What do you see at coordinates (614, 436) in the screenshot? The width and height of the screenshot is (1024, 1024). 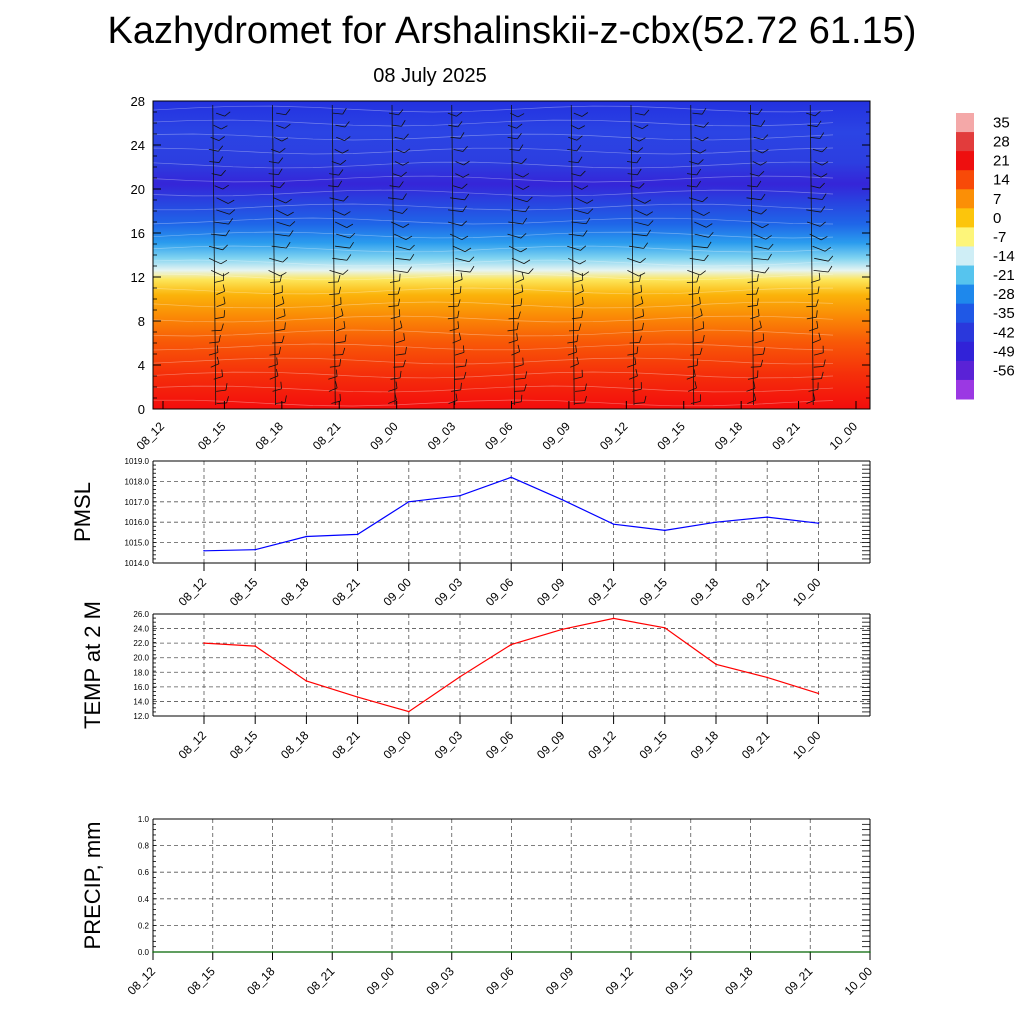 I see `x-tick-label: 09_12` at bounding box center [614, 436].